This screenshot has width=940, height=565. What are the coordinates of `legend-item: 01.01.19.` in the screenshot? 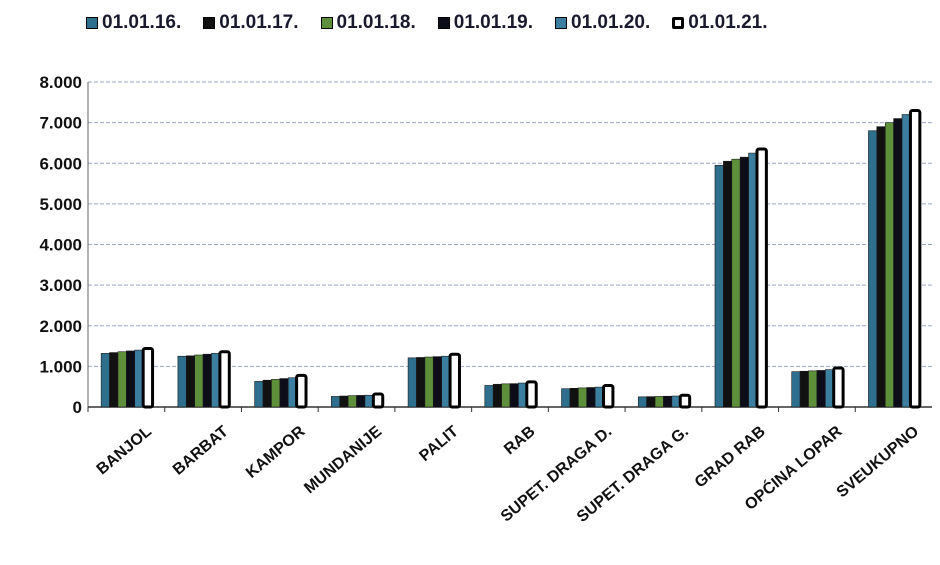 It's located at (485, 23).